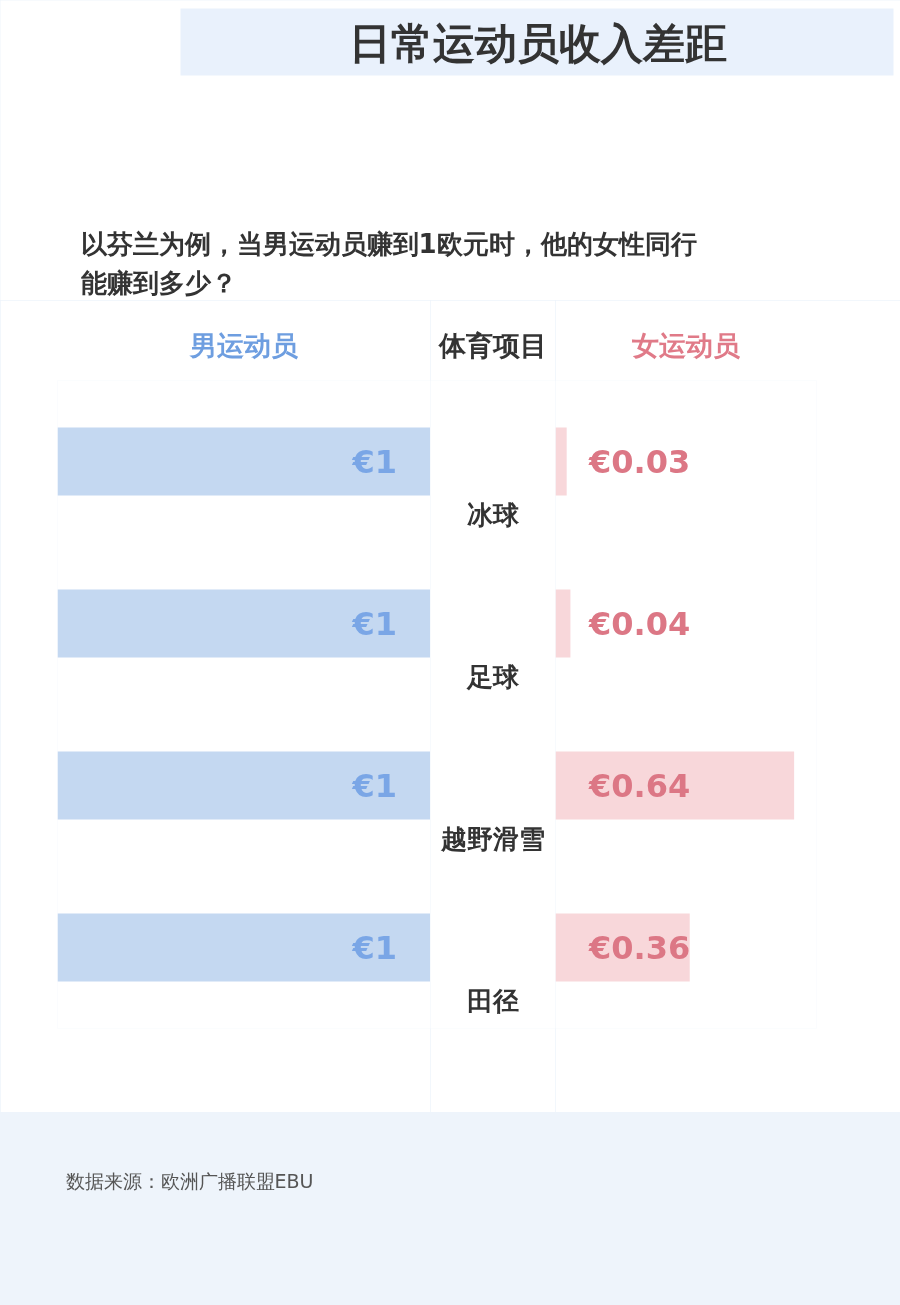  Describe the element at coordinates (639, 947) in the screenshot. I see `data-label: €0.36` at that location.